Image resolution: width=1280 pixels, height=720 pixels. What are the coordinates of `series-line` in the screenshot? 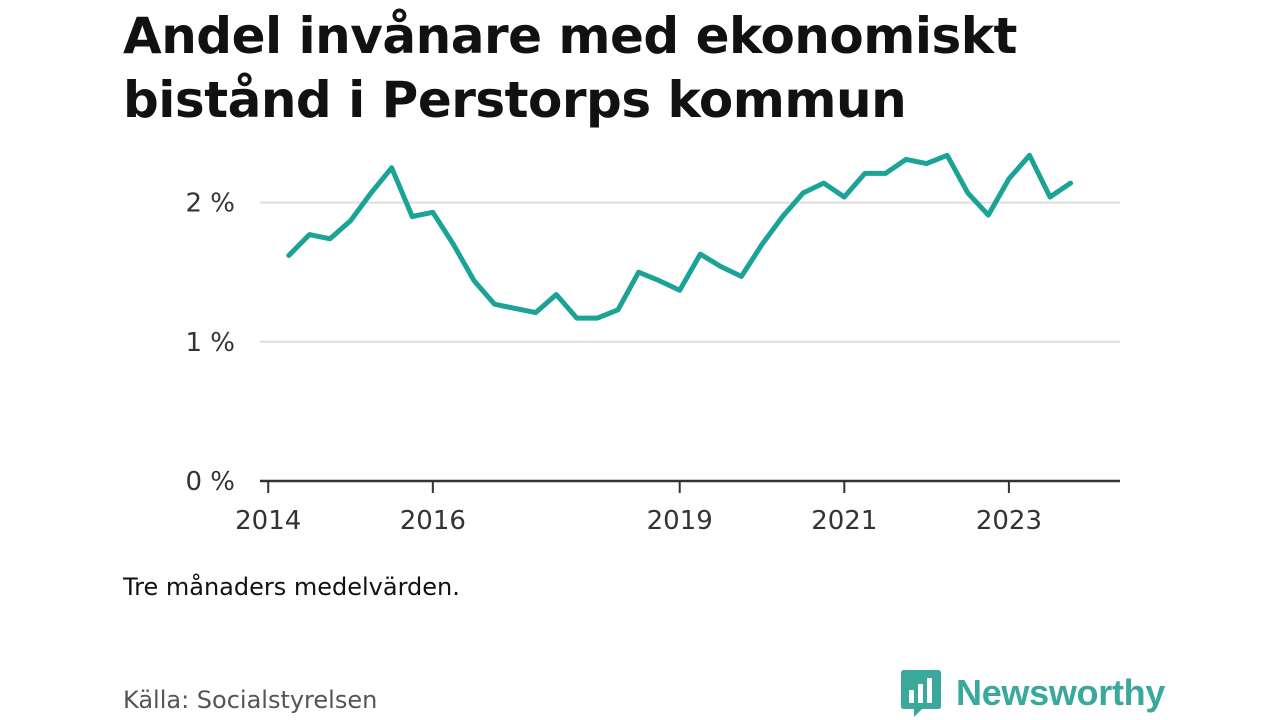 It's located at (680, 236).